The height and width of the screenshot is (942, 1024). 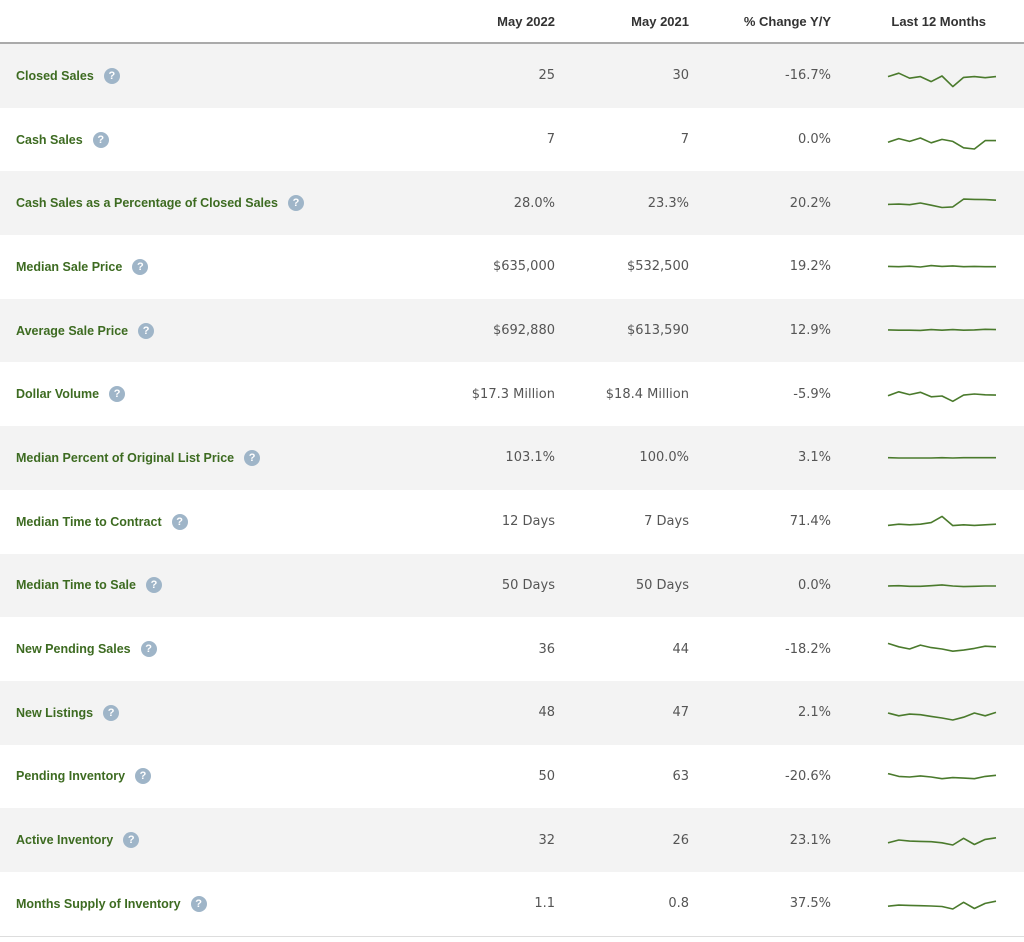 What do you see at coordinates (814, 713) in the screenshot?
I see `value-percent-change: 2.1%` at bounding box center [814, 713].